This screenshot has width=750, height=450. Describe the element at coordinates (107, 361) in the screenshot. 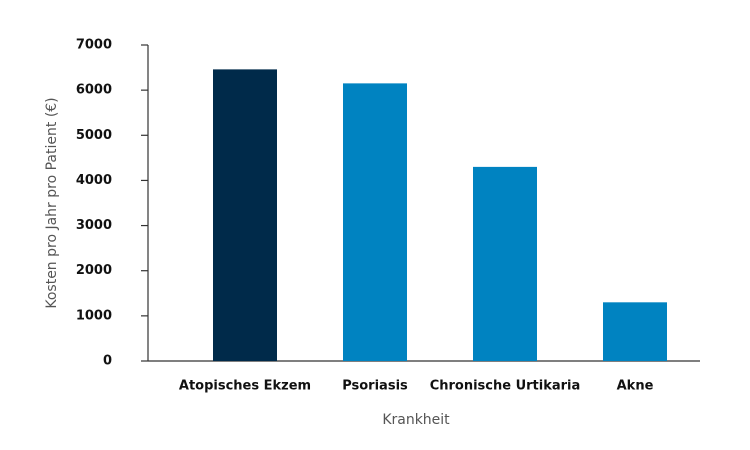

I see `y-tick-label: 0` at that location.